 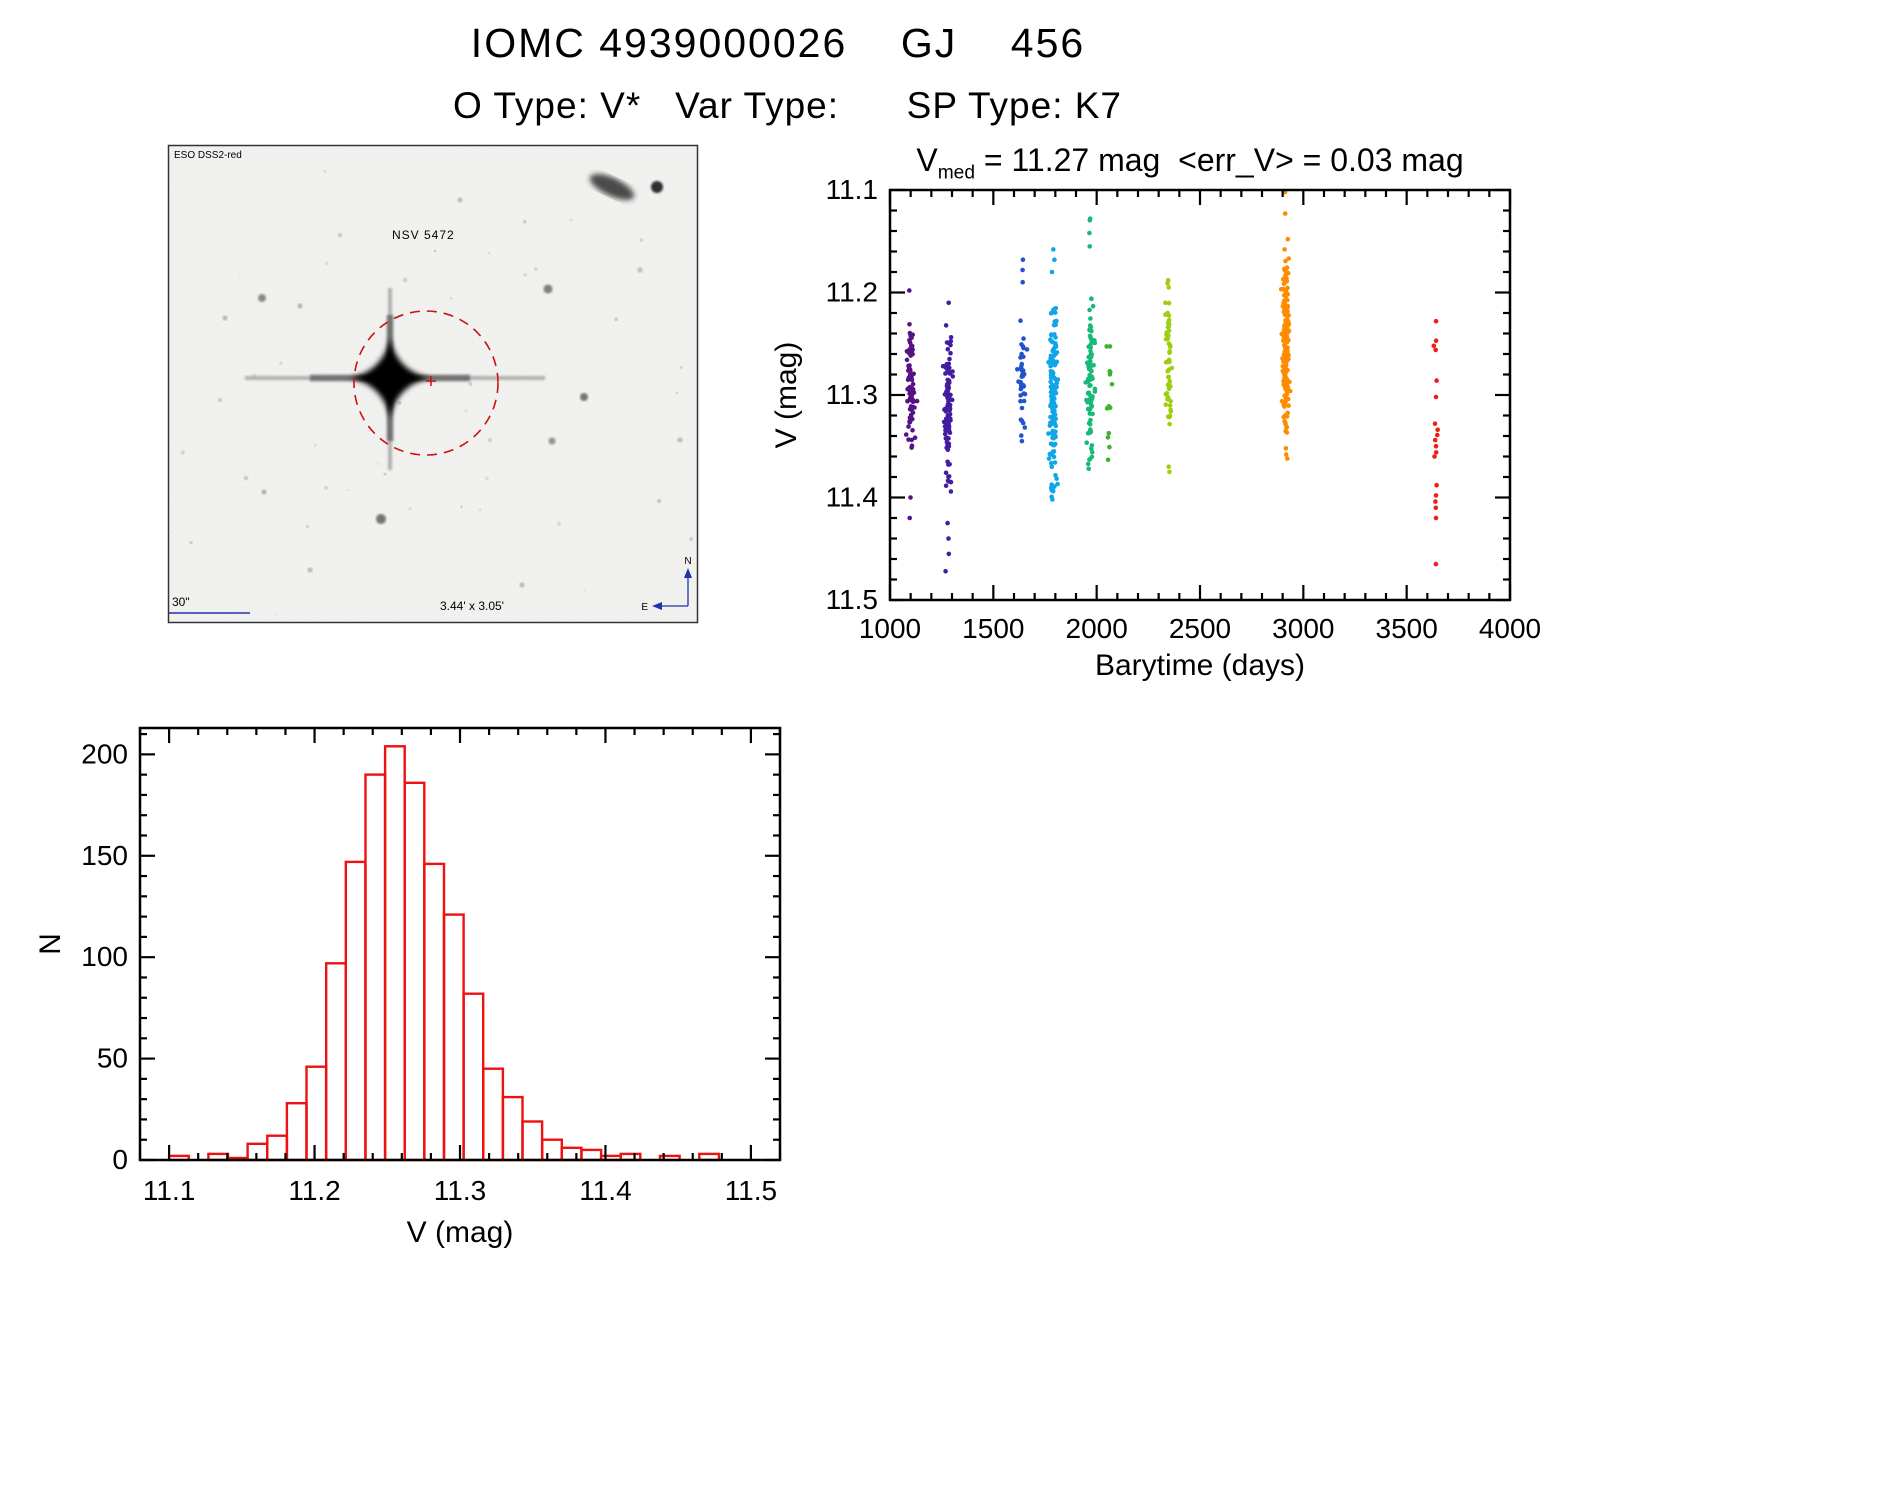 What do you see at coordinates (460, 1232) in the screenshot?
I see `histogram-xlabel: V (mag)` at bounding box center [460, 1232].